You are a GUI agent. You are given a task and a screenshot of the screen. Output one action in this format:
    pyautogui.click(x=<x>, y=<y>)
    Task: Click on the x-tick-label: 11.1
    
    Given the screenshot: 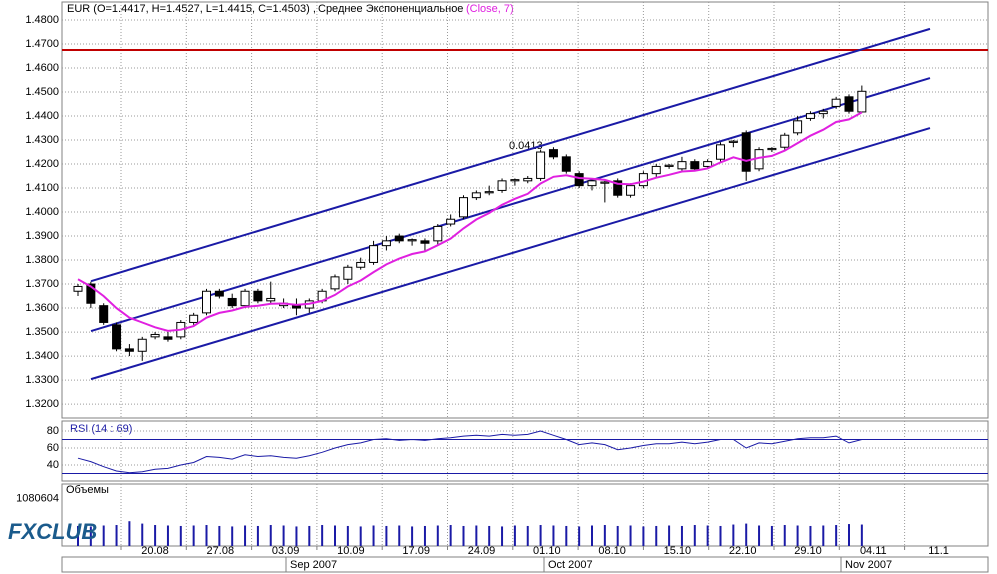 What is the action you would take?
    pyautogui.click(x=938, y=551)
    